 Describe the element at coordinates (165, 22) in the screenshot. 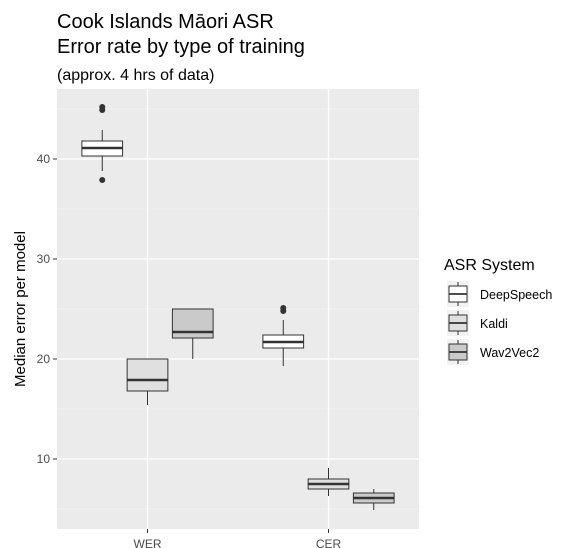

I see `chart-title: Cook Islands Māori ASR` at that location.